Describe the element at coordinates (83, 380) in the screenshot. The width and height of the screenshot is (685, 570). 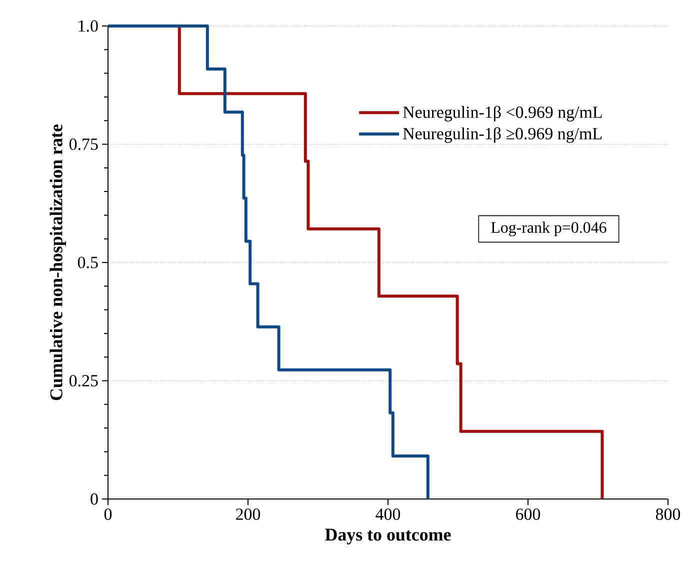
I see `y-tick-label: 0.25` at that location.